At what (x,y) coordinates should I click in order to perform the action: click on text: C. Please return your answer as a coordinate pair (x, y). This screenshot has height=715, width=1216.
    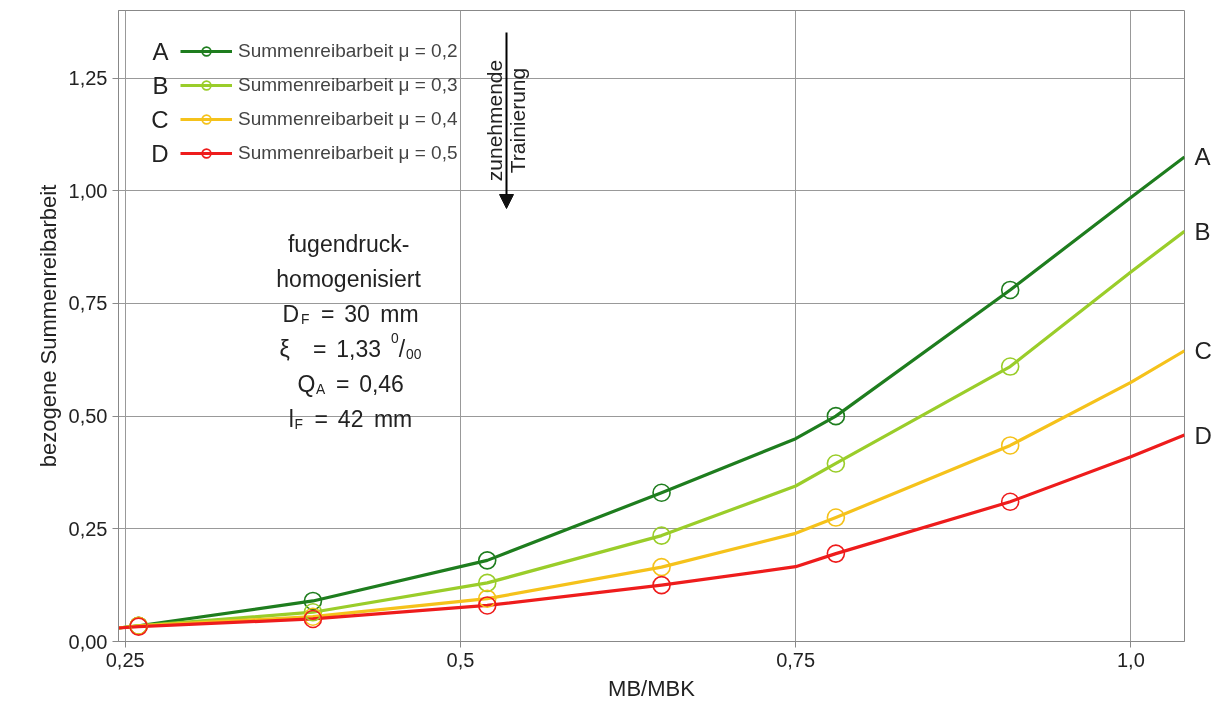
    Looking at the image, I should click on (1203, 351).